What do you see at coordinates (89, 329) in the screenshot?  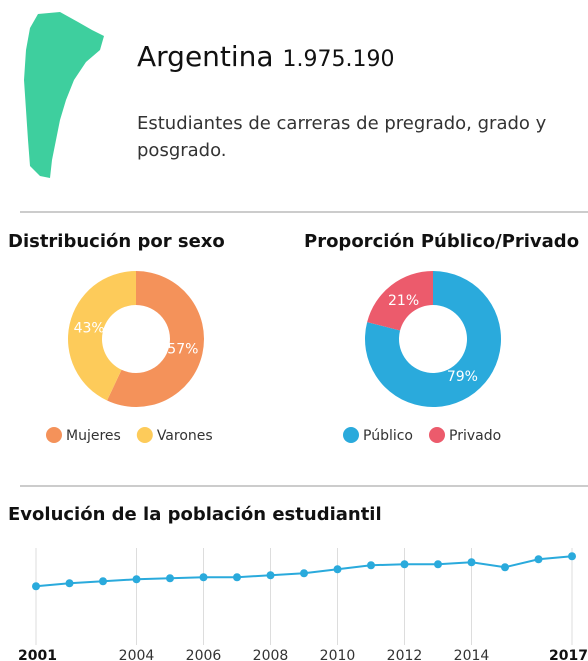 I see `data-label: 43%` at bounding box center [89, 329].